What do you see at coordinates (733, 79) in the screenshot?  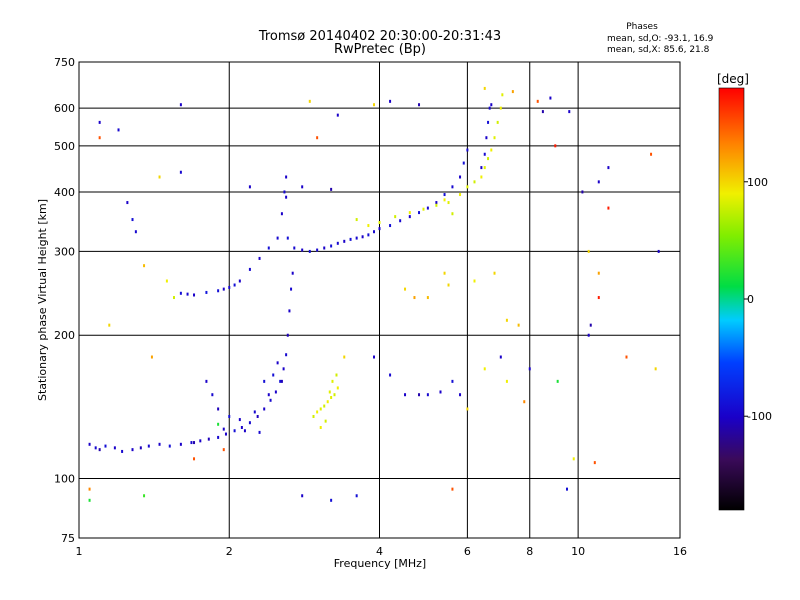 I see `colorbar-label: [deg]` at bounding box center [733, 79].